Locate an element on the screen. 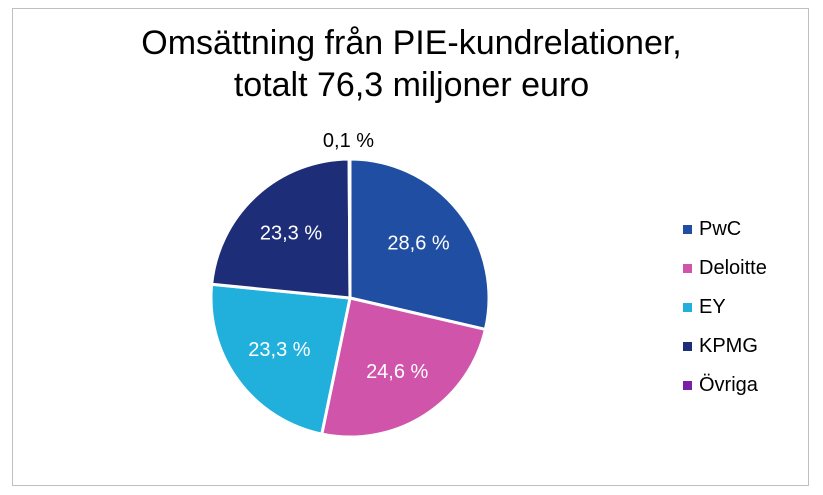 The image size is (823, 495). data-label-pwc: 28,6 % is located at coordinates (418, 244).